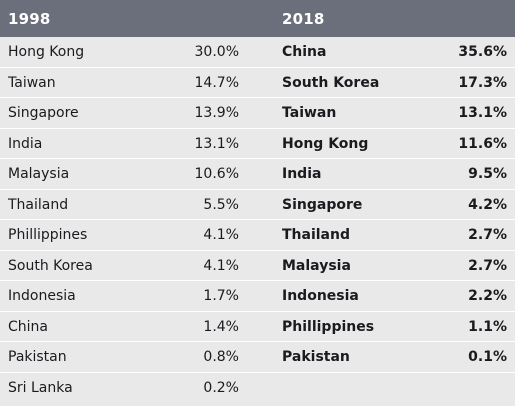 The image size is (515, 406). What do you see at coordinates (25, 143) in the screenshot?
I see `country-1998: India` at bounding box center [25, 143].